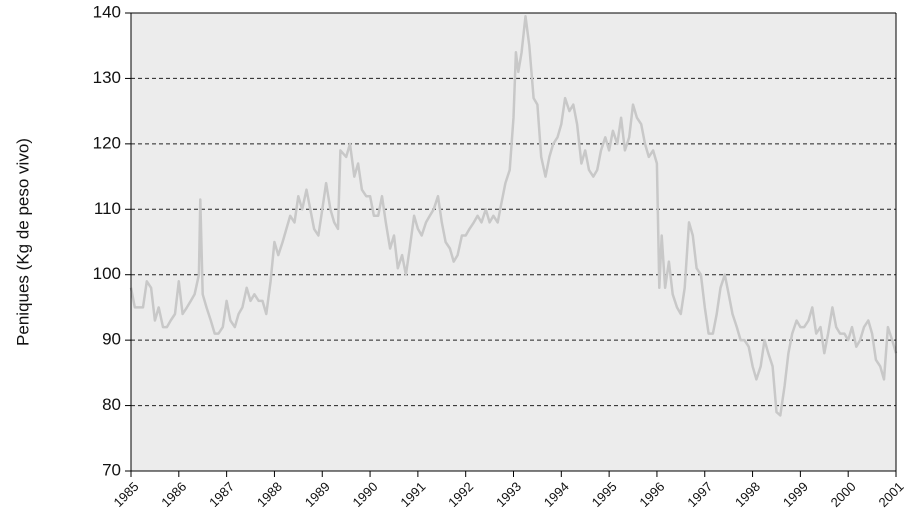 The image size is (908, 528). What do you see at coordinates (651, 494) in the screenshot?
I see `x-tick-label: 1996` at bounding box center [651, 494].